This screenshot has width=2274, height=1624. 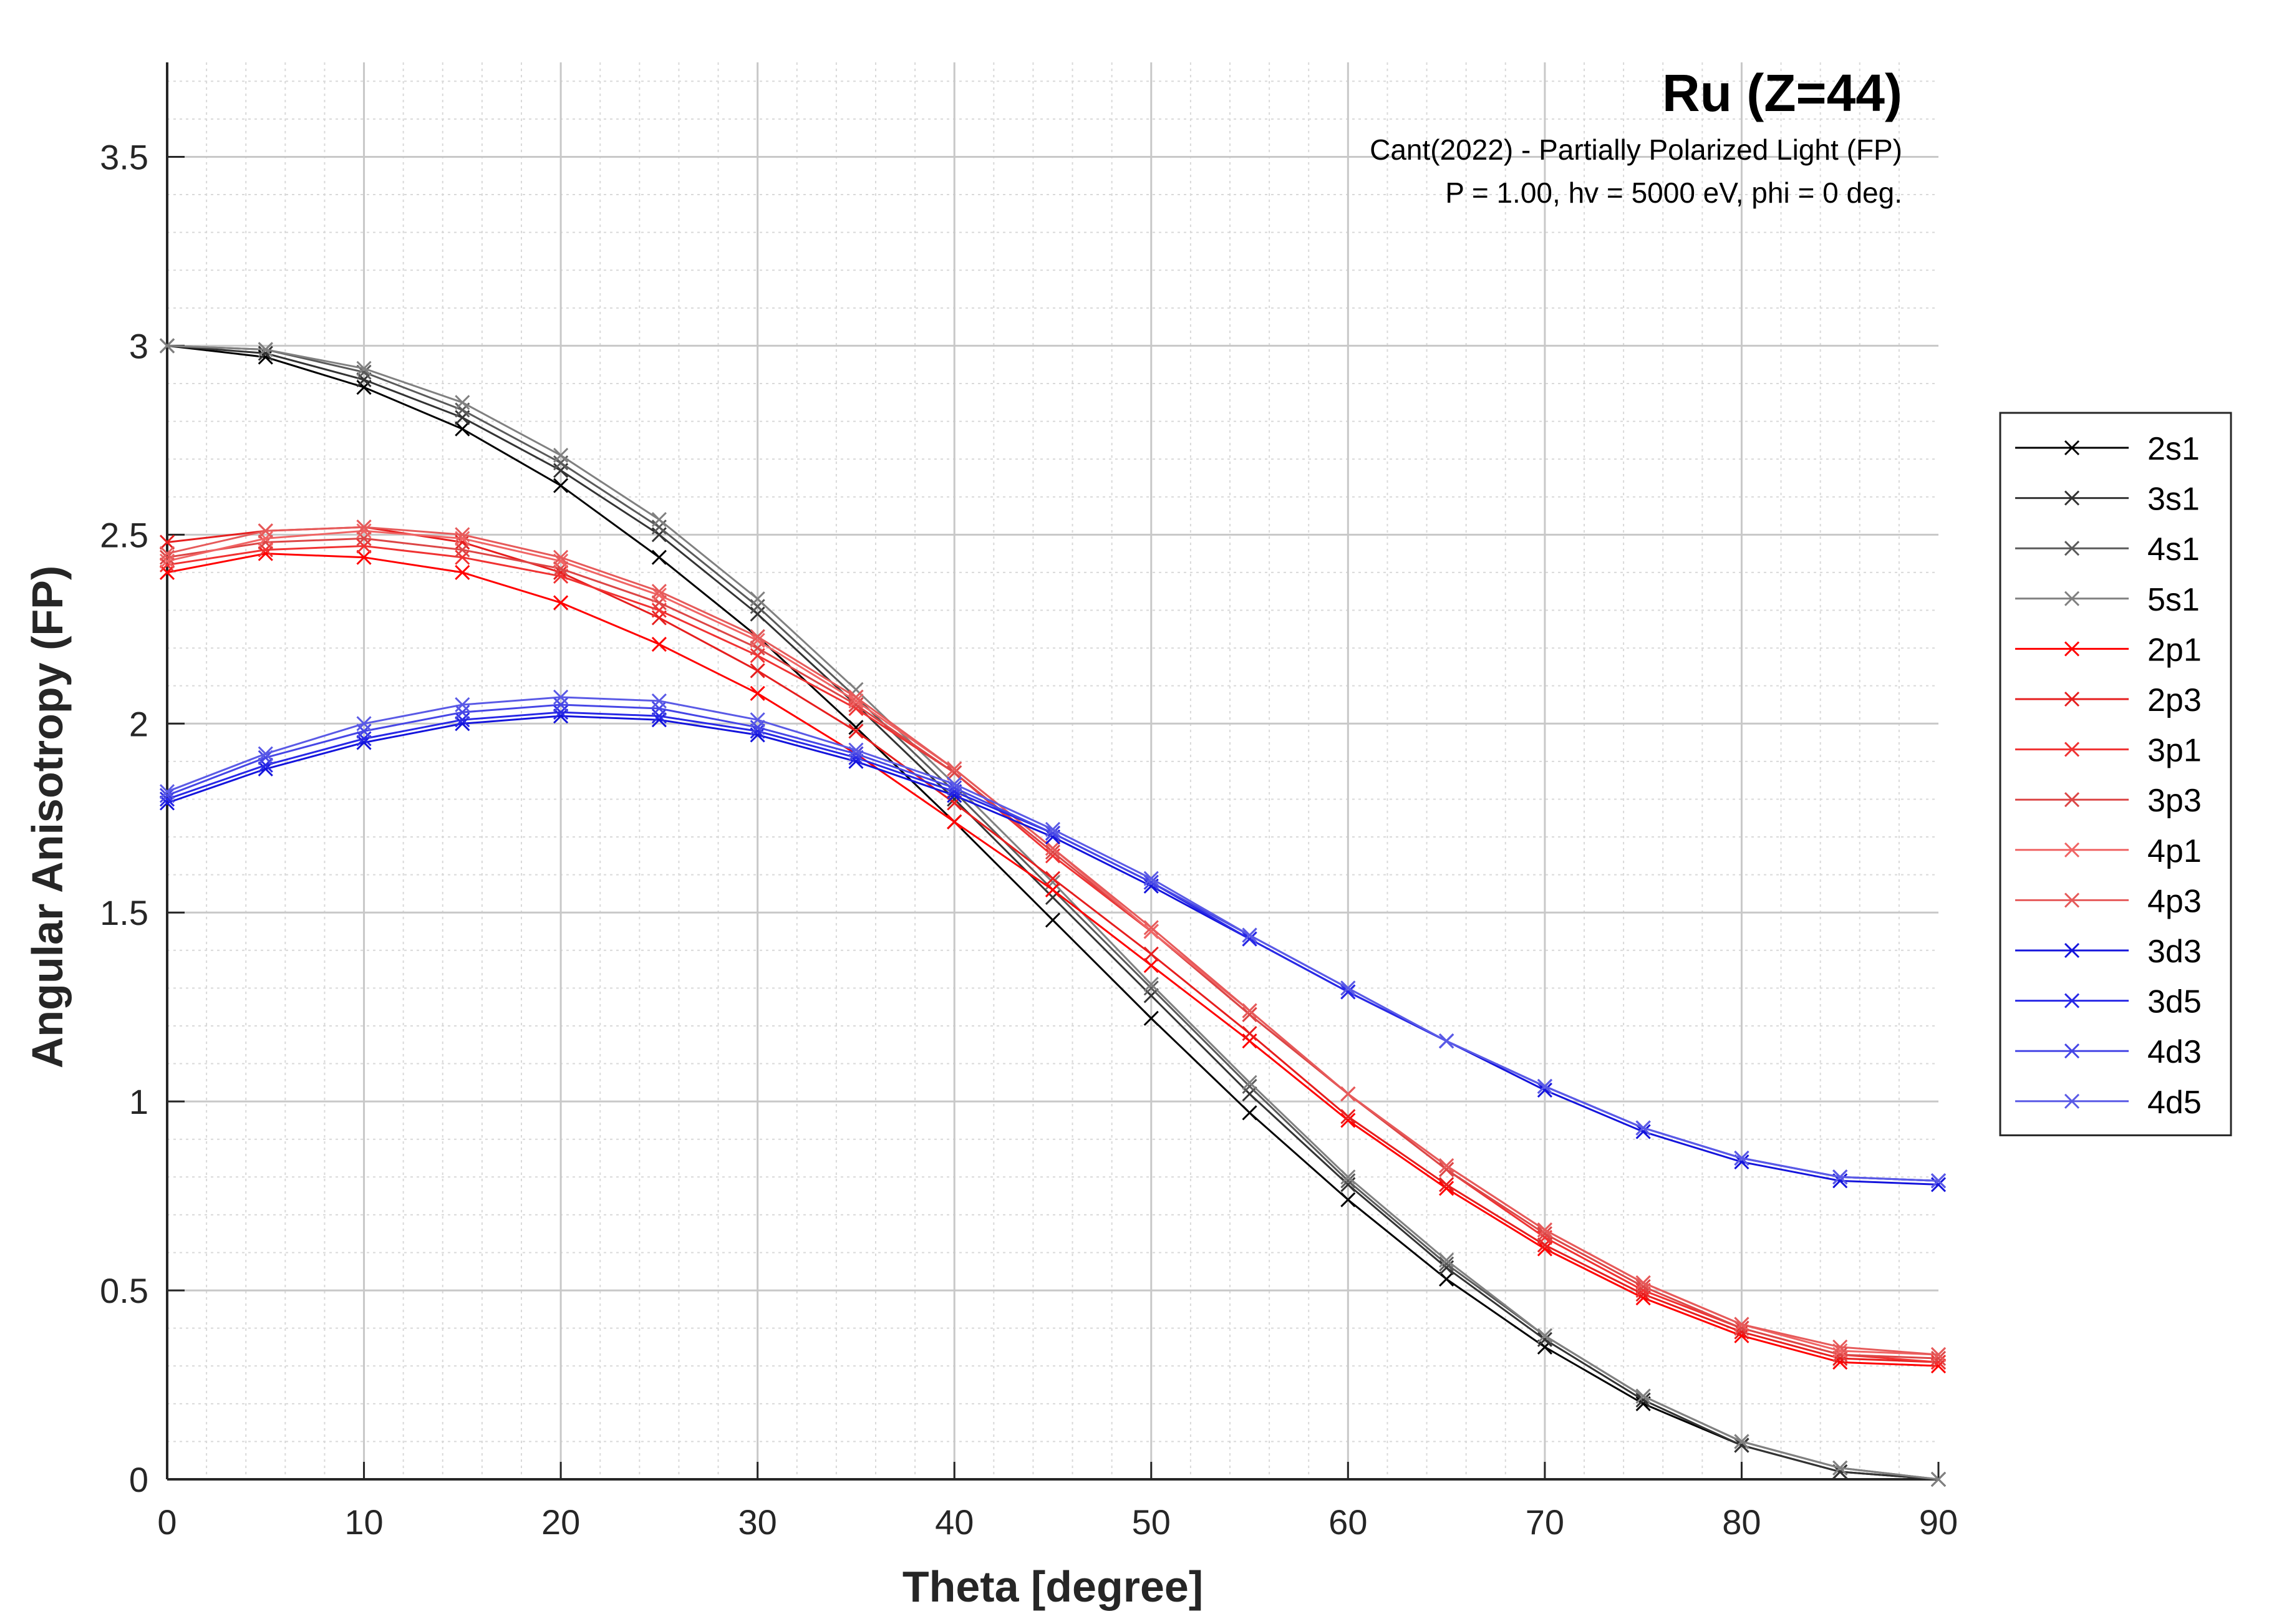 I want to click on y-tick-label: 1, so click(x=138, y=1101).